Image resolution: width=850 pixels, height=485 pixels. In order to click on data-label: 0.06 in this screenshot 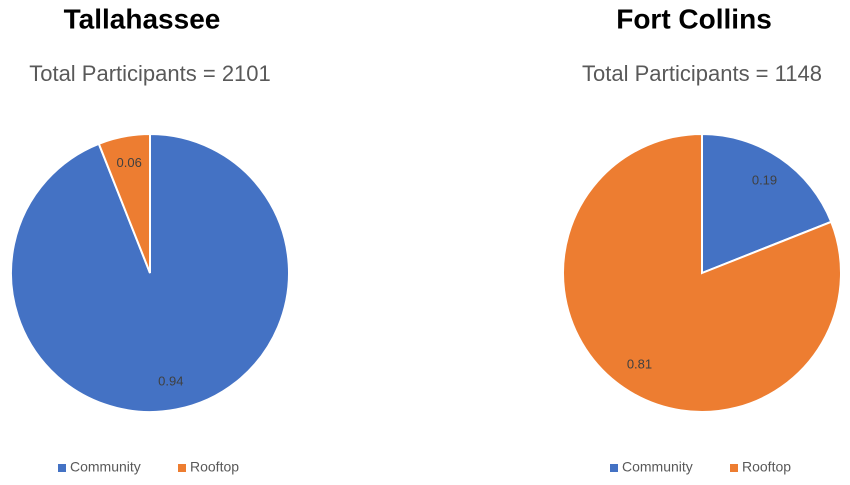, I will do `click(129, 162)`.